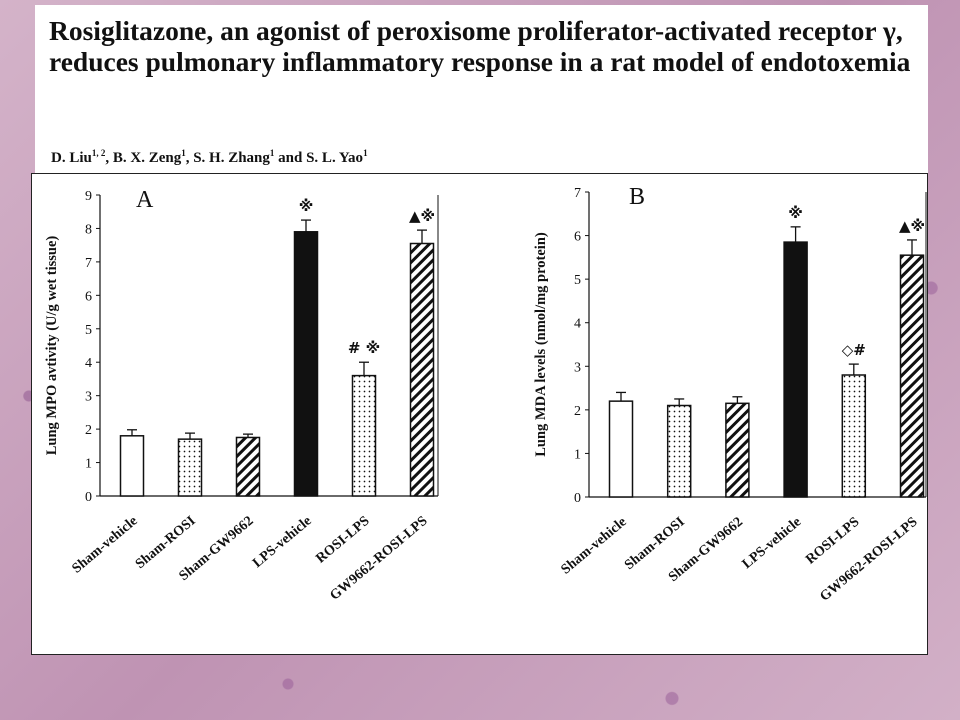 This screenshot has width=960, height=720. I want to click on author-affiliation: 1, 2, so click(98, 153).